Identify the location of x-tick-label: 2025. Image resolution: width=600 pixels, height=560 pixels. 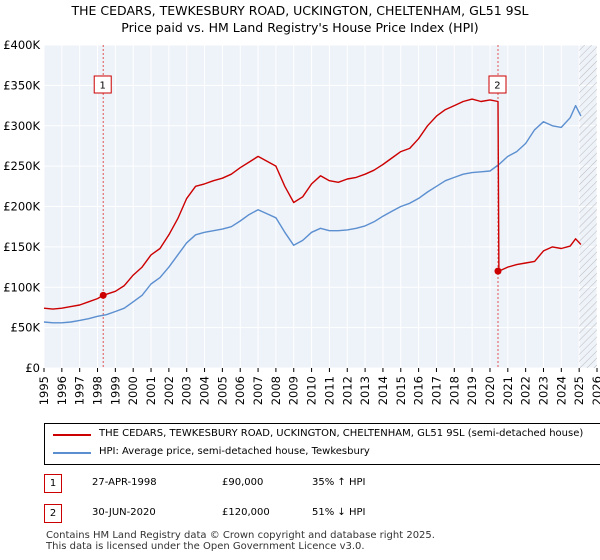
(579, 390).